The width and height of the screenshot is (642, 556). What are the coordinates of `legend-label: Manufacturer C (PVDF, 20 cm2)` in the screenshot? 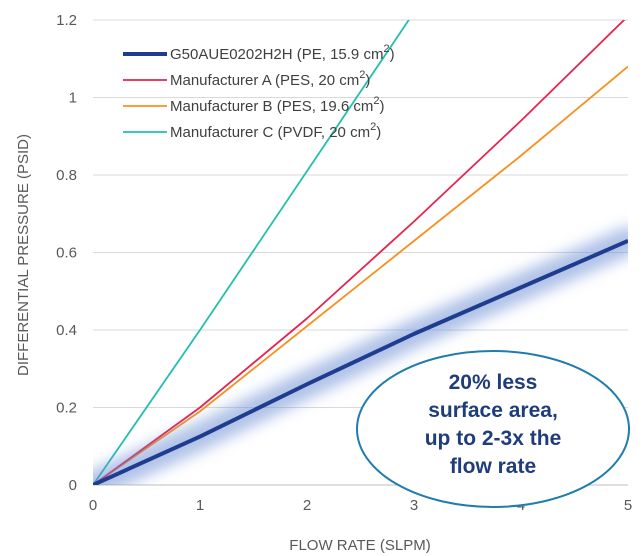 It's located at (275, 131).